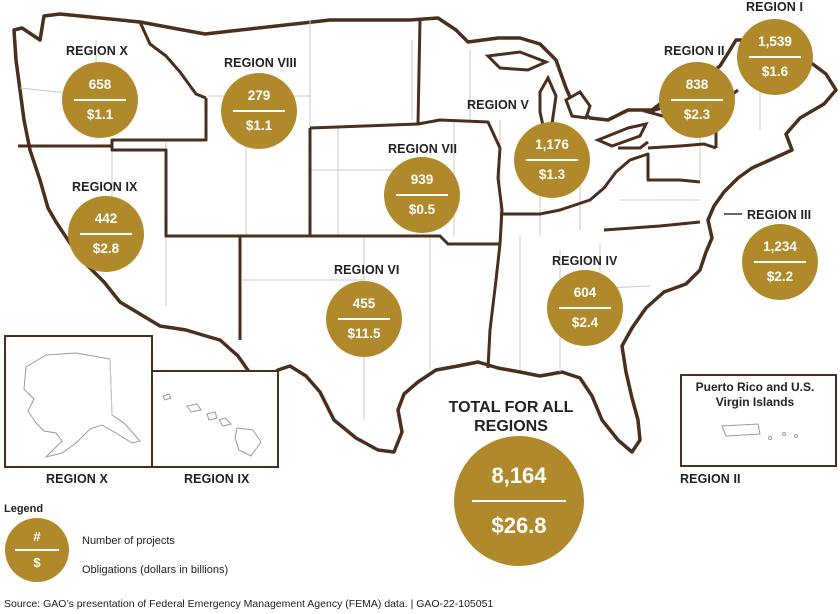  I want to click on region-v-label: REGION V, so click(498, 105).